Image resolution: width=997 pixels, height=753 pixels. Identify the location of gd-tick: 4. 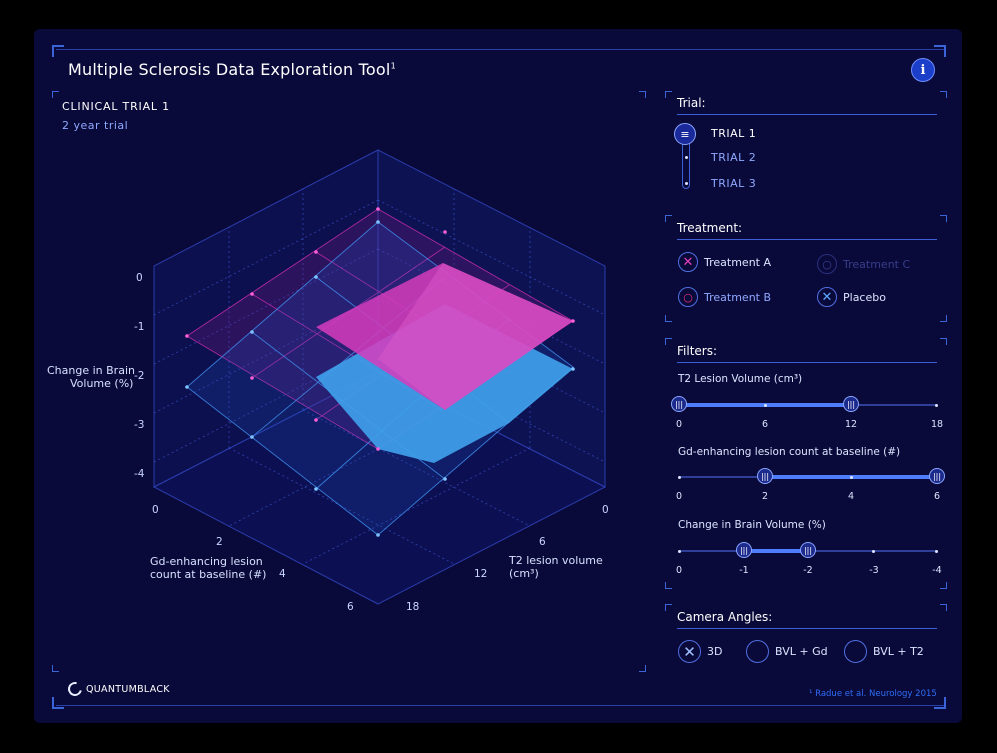
(851, 496).